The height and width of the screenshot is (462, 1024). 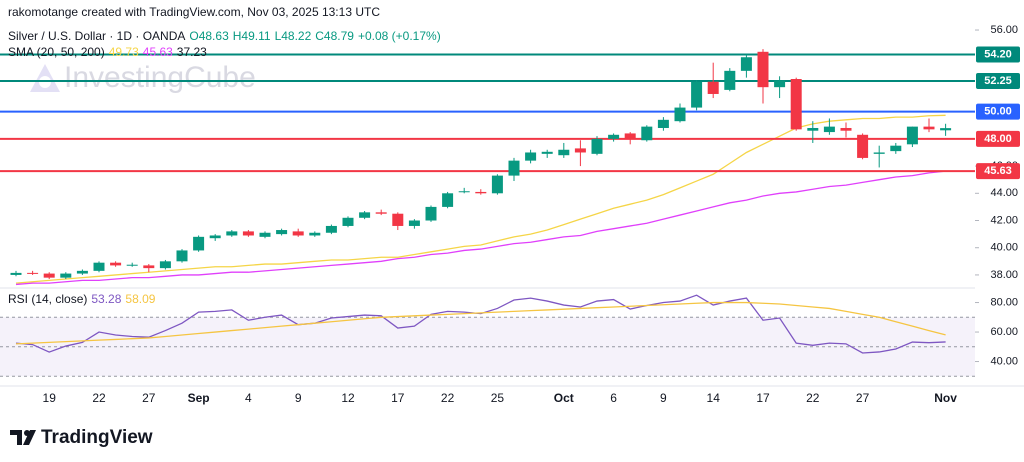 What do you see at coordinates (613, 398) in the screenshot?
I see `x-tick-label: 6` at bounding box center [613, 398].